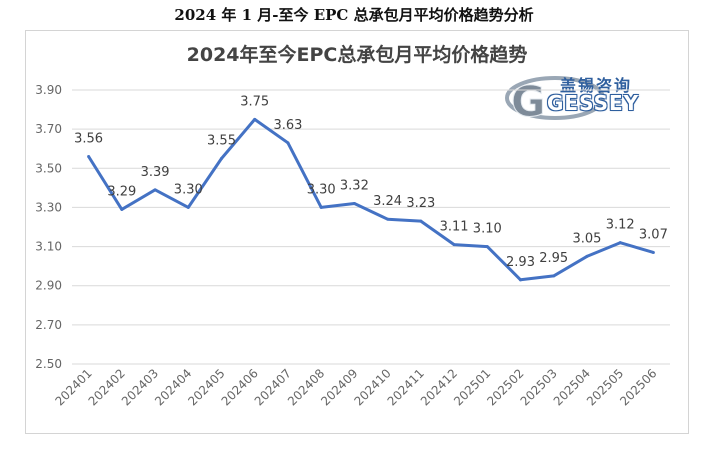  What do you see at coordinates (387, 201) in the screenshot?
I see `data-label: 3.24` at bounding box center [387, 201].